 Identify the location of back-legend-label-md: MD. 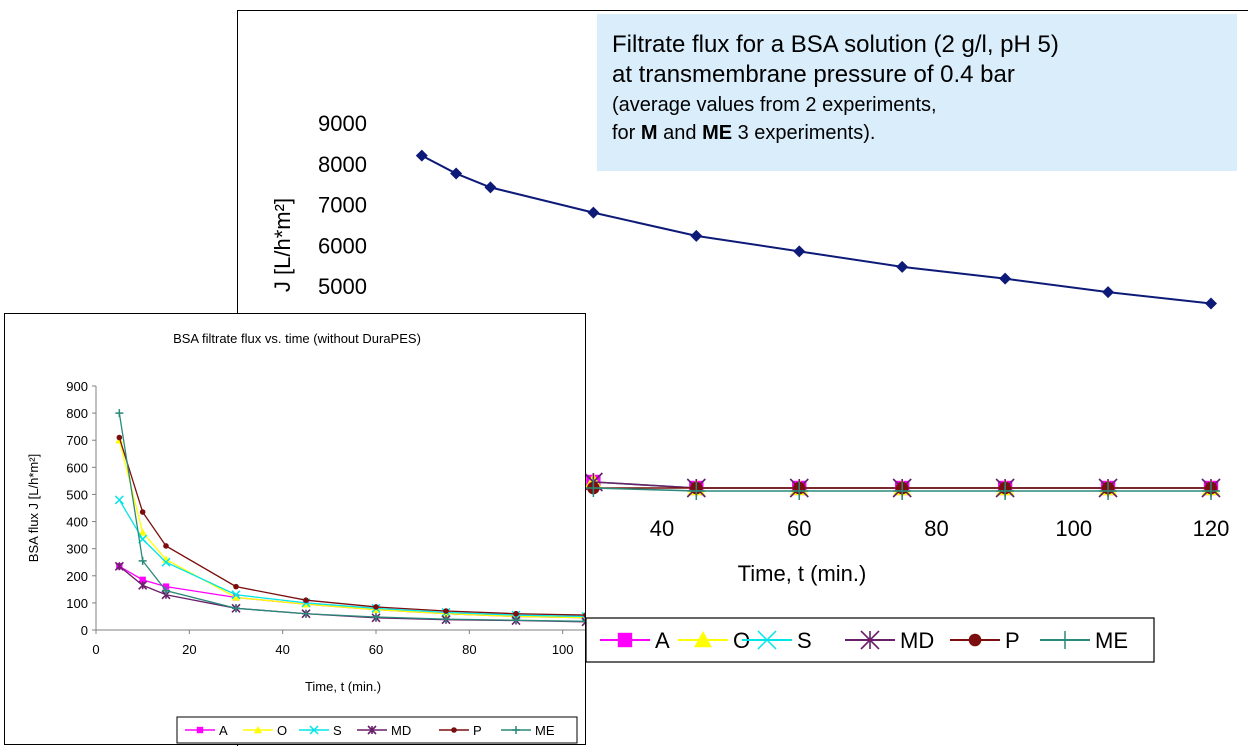
(917, 640).